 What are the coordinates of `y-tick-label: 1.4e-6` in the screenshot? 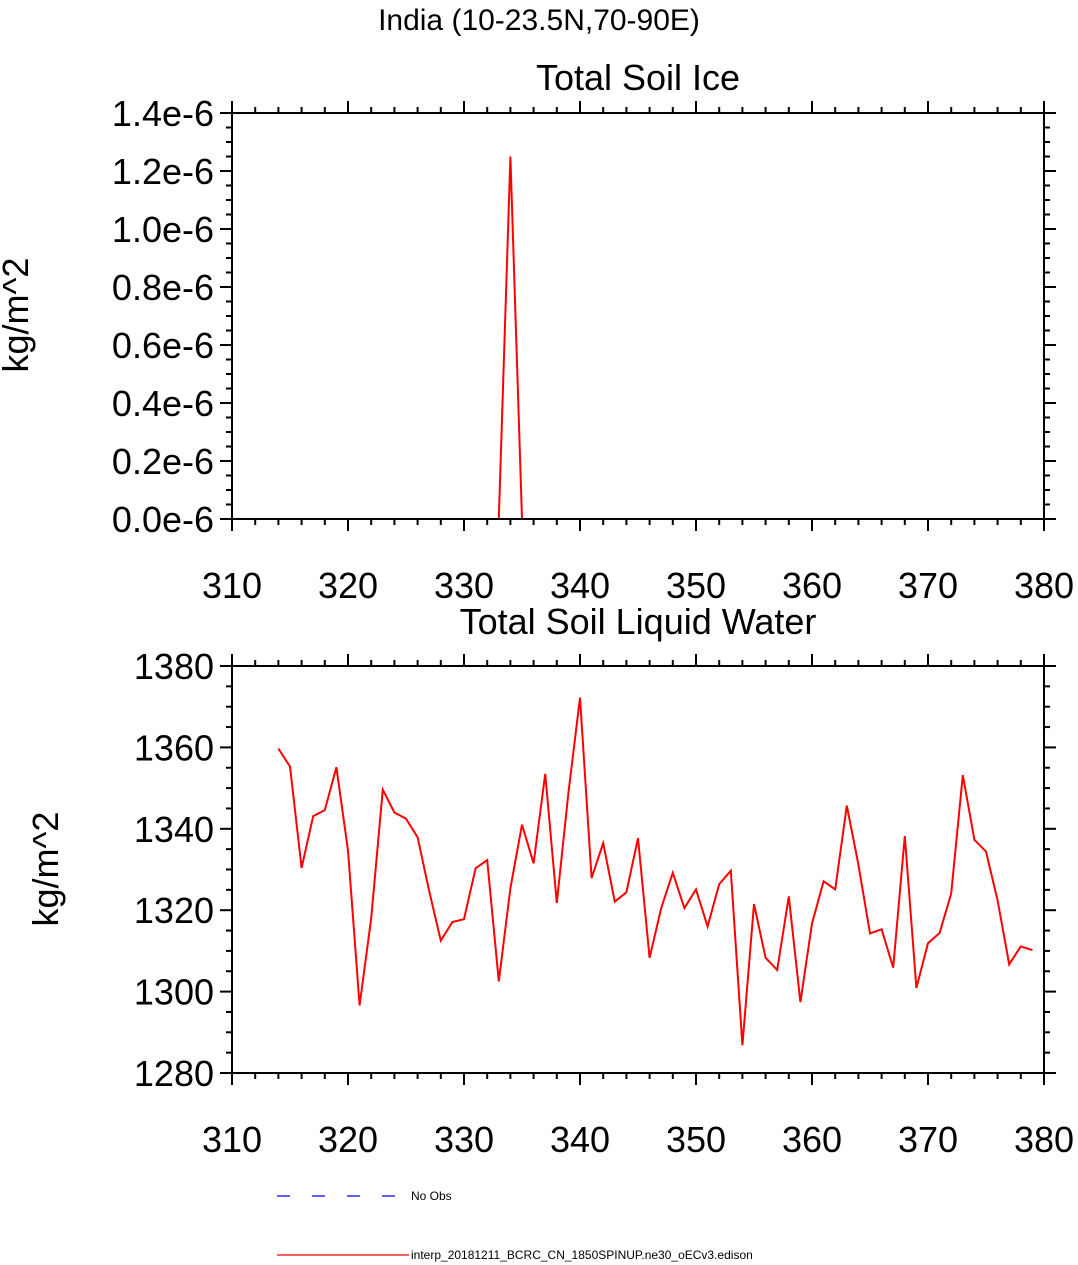 It's located at (163, 113).